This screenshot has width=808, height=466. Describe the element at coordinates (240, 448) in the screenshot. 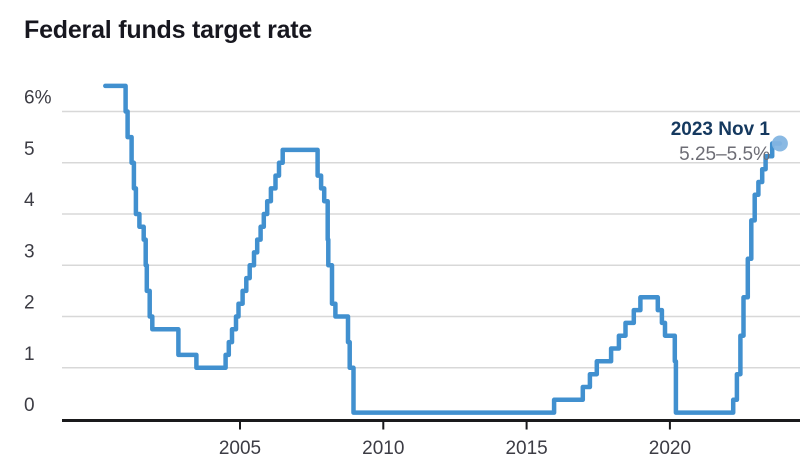

I see `x-tick-label: 2005` at that location.